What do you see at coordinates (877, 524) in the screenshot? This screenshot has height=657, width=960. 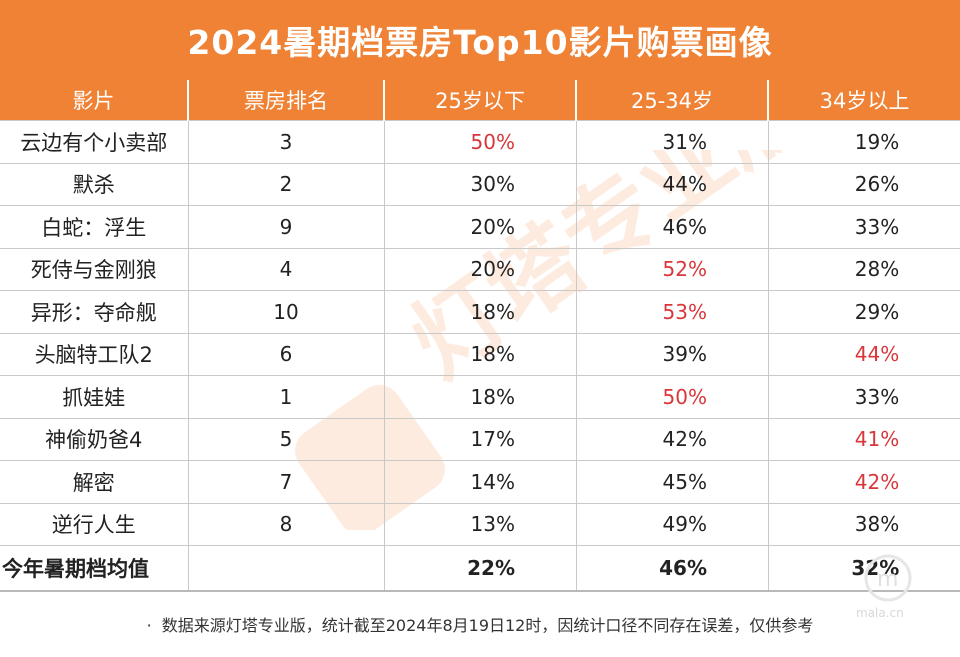 I see `pct-cell-over34-value: 38%` at bounding box center [877, 524].